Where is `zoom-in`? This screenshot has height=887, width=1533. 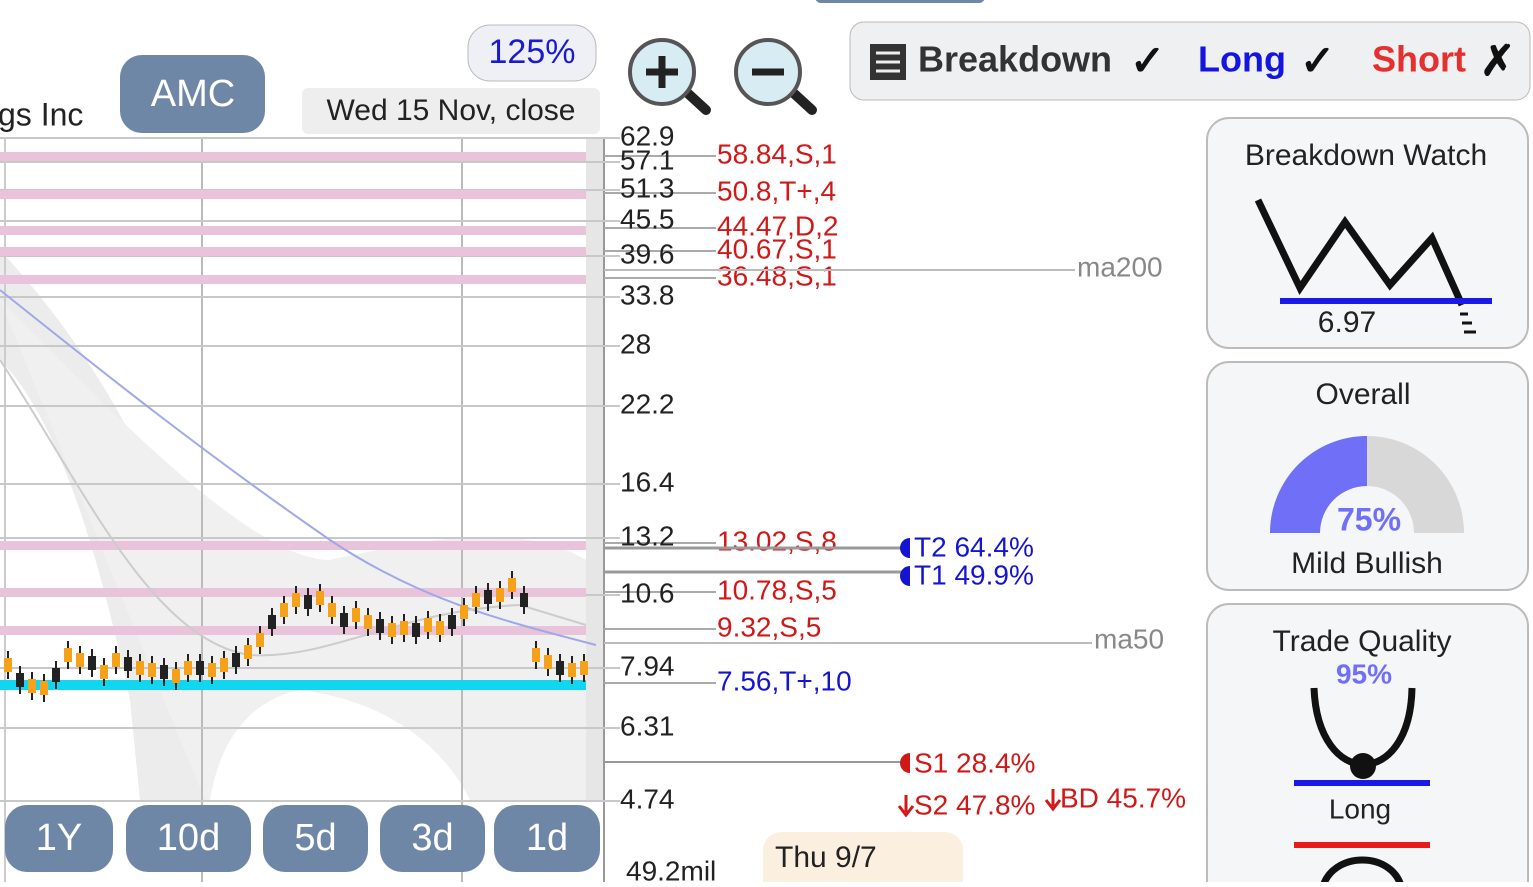 zoom-in is located at coordinates (669, 76).